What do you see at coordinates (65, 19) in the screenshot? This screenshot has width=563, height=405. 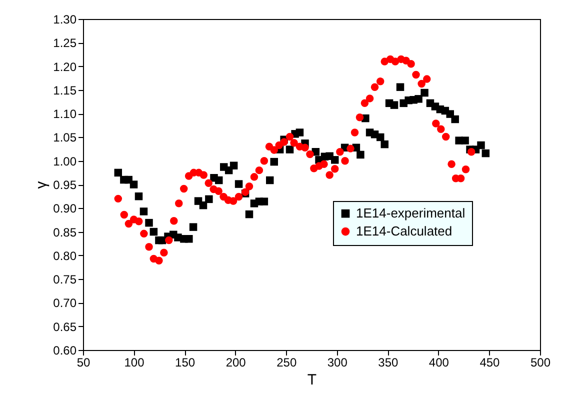 I see `y-tick-label: 1.30` at bounding box center [65, 19].